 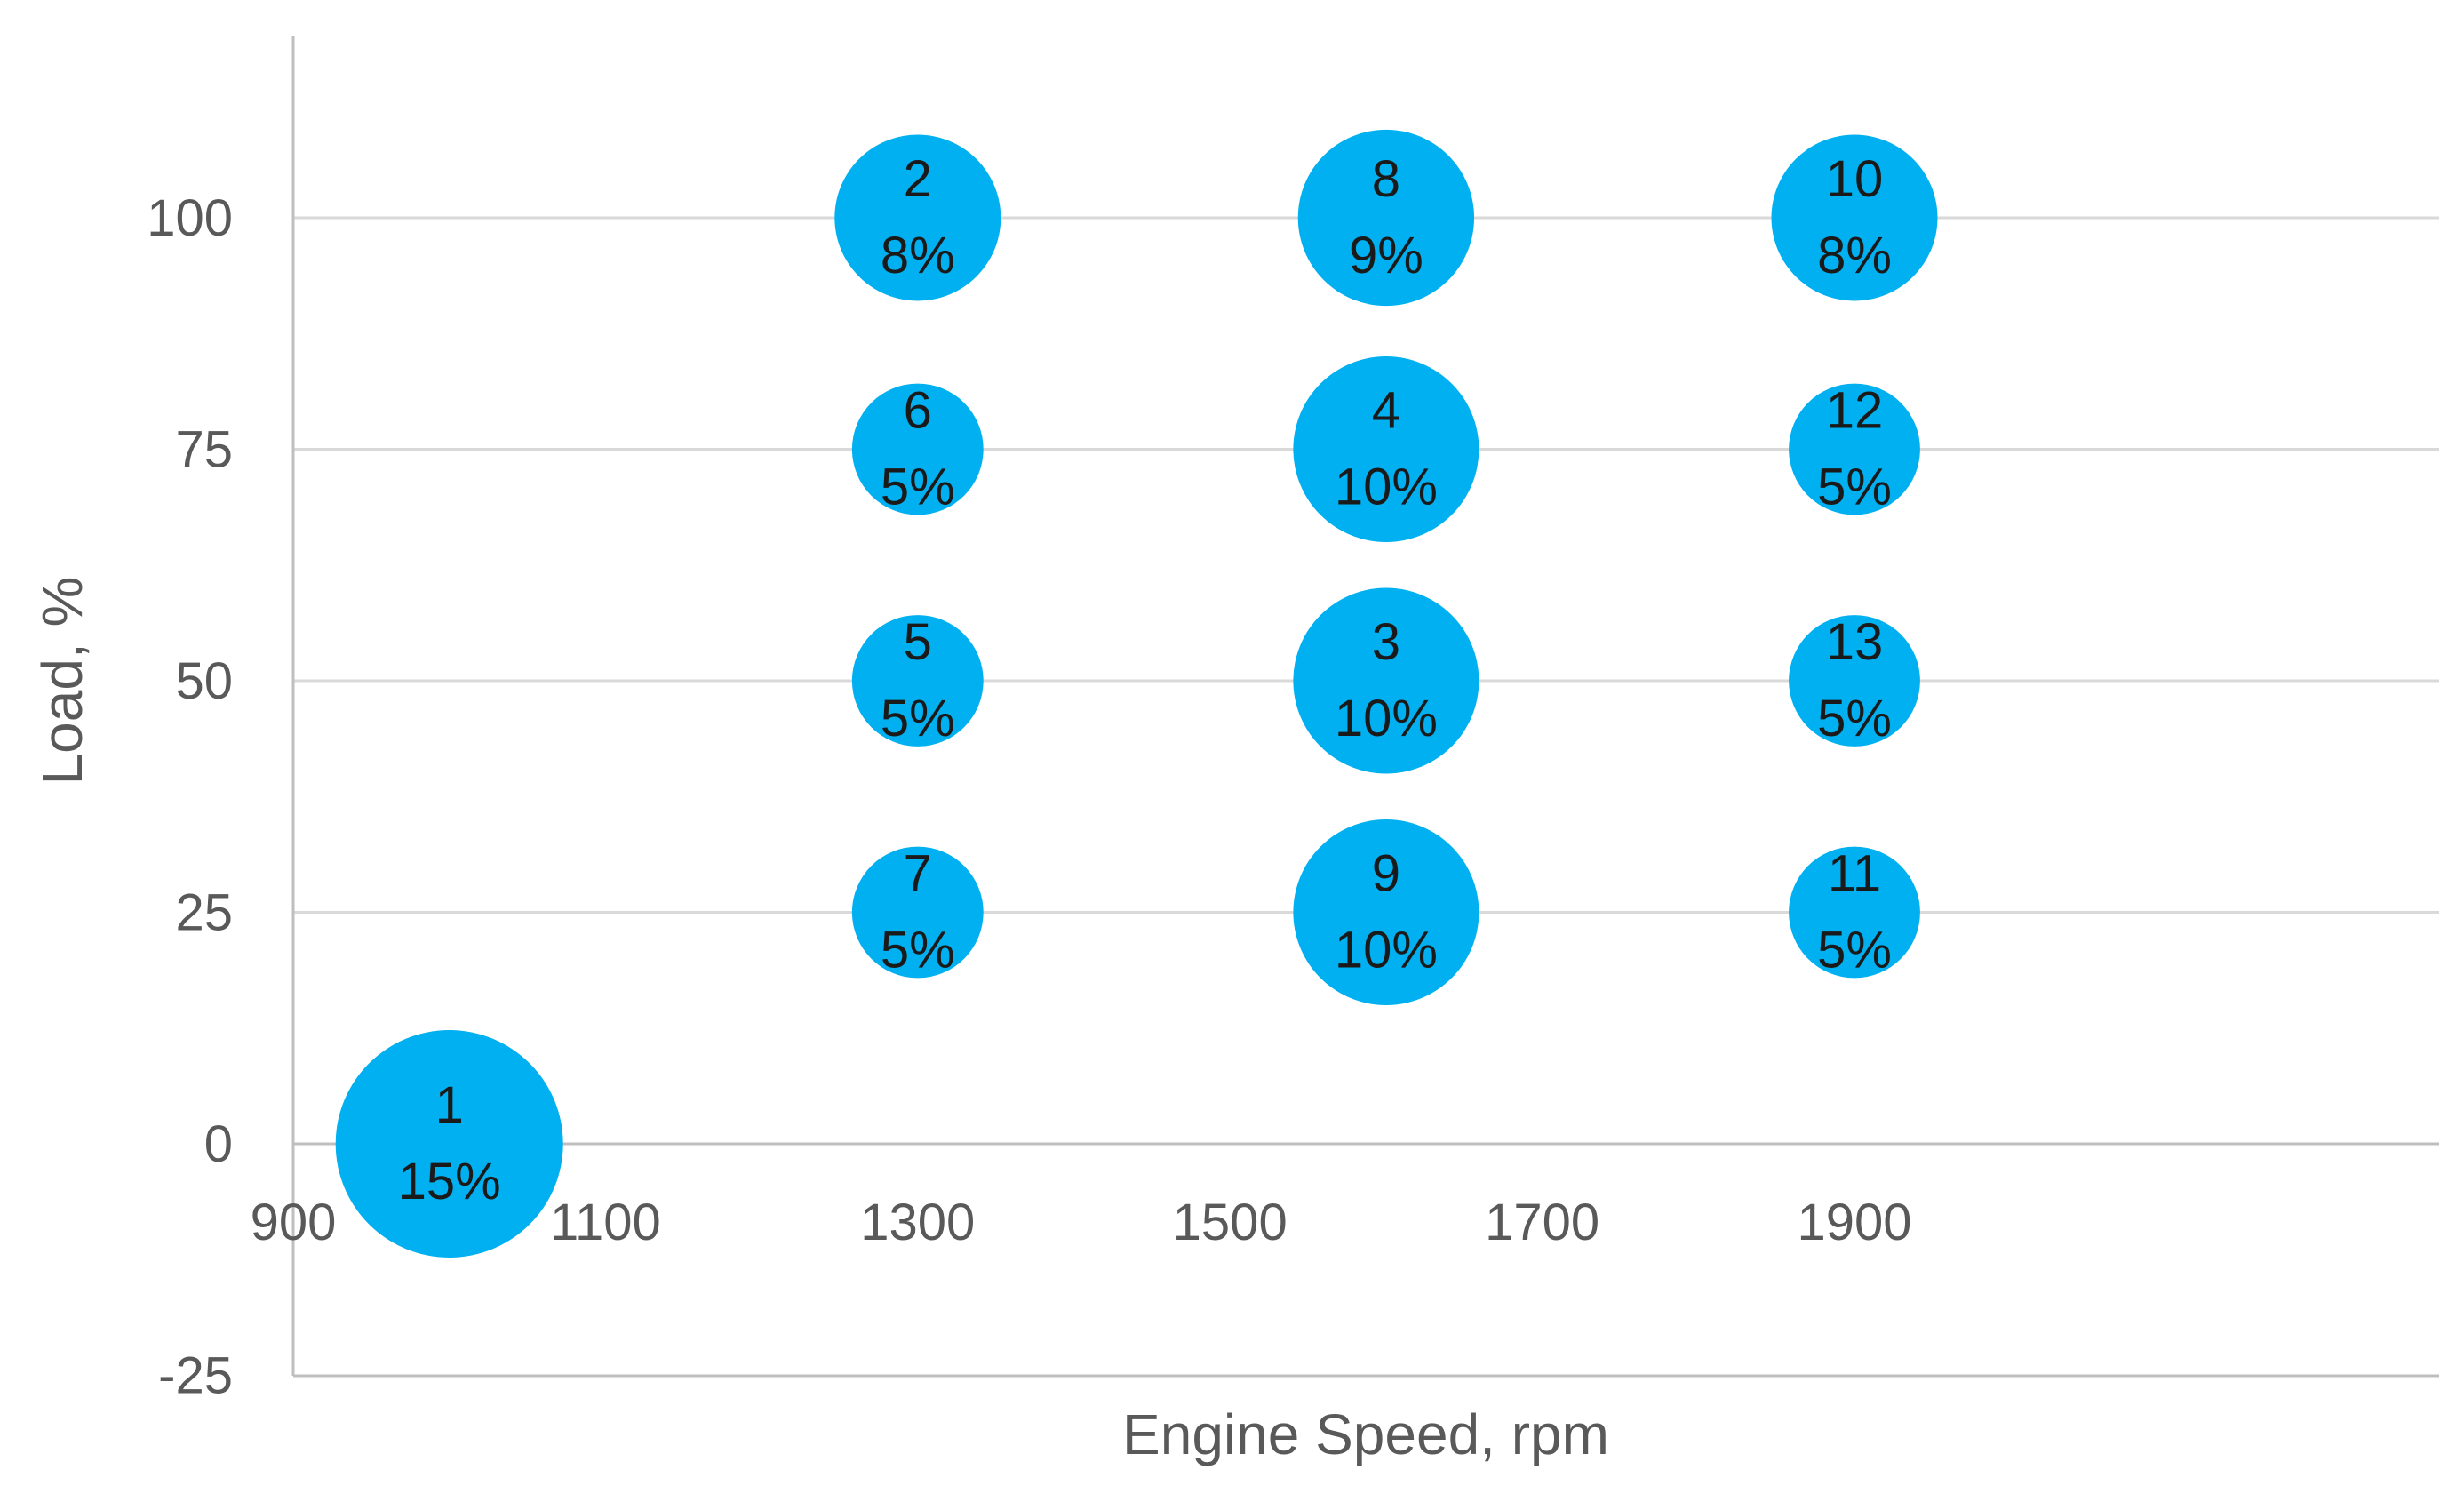 I want to click on y-tick-label-25: 25, so click(x=204, y=913).